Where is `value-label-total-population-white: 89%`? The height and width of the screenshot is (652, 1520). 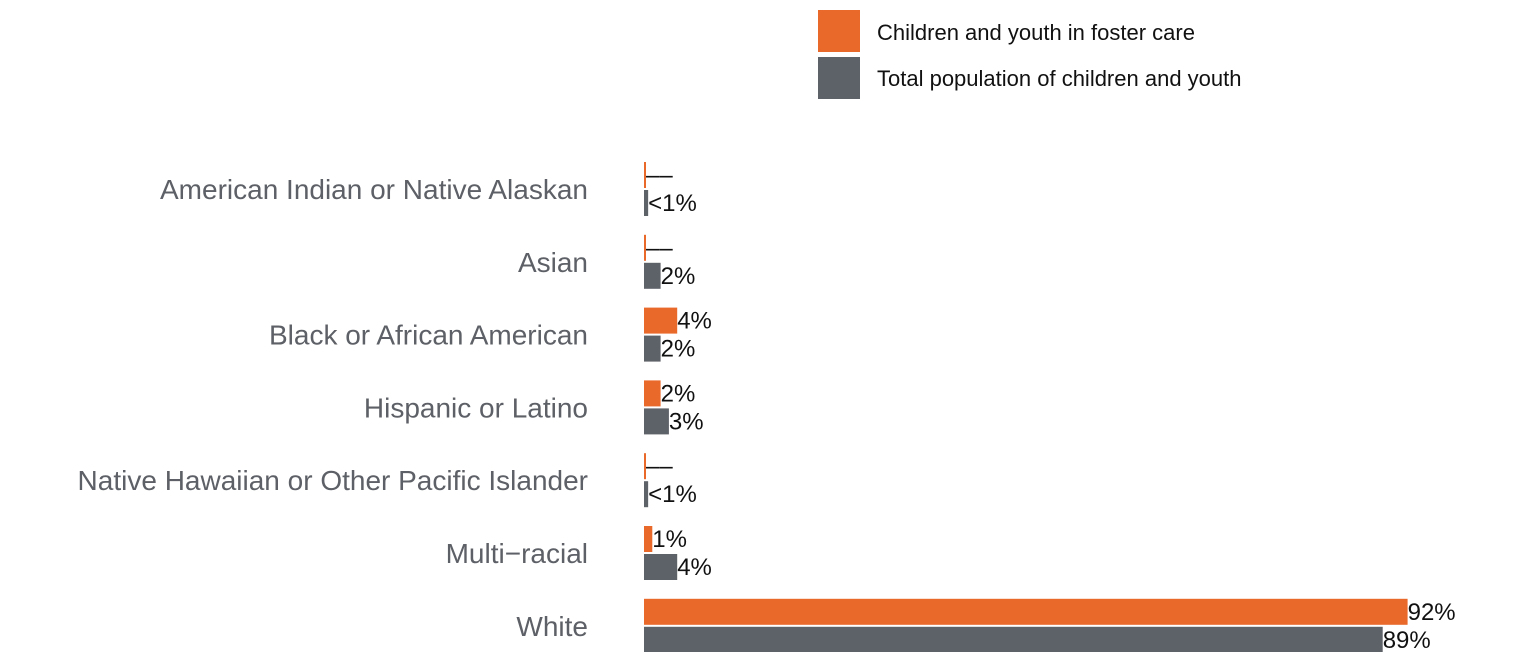 value-label-total-population-white: 89% is located at coordinates (1407, 639).